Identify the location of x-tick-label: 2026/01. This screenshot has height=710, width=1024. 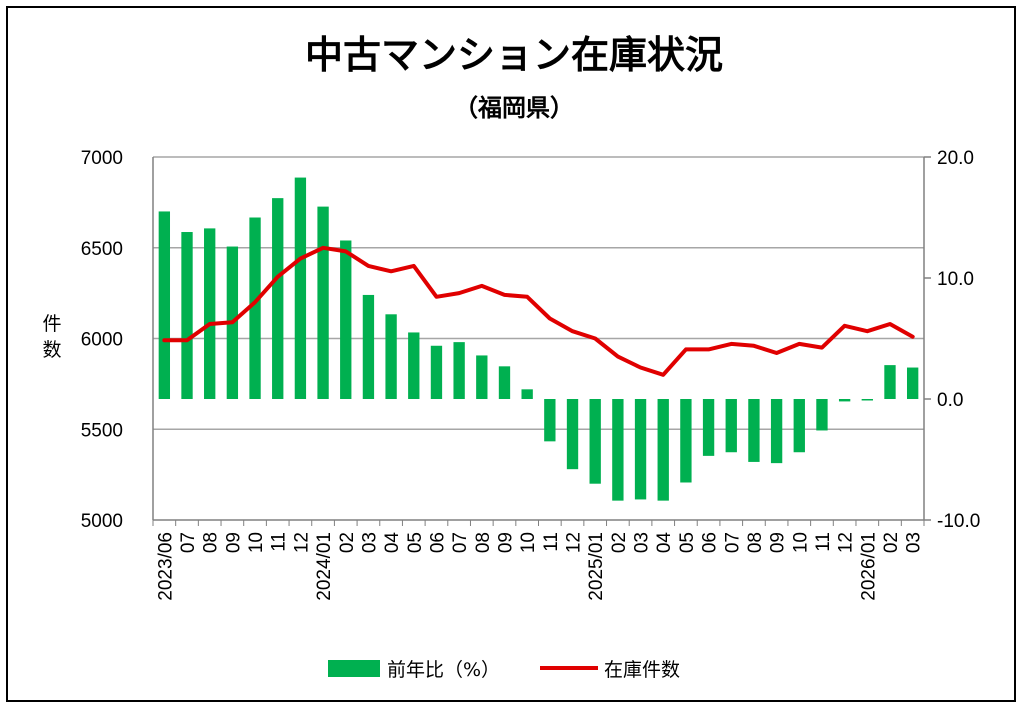
(868, 566).